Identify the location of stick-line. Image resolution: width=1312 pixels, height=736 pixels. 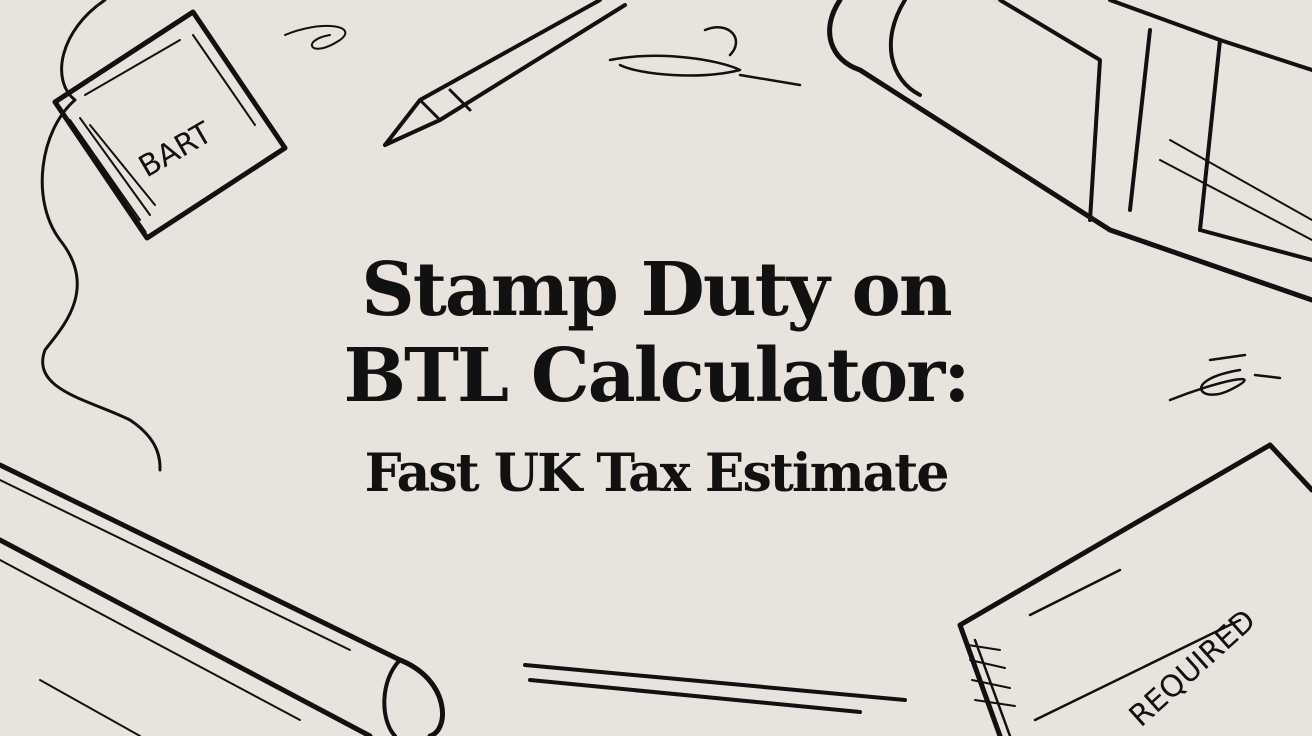
(715, 688).